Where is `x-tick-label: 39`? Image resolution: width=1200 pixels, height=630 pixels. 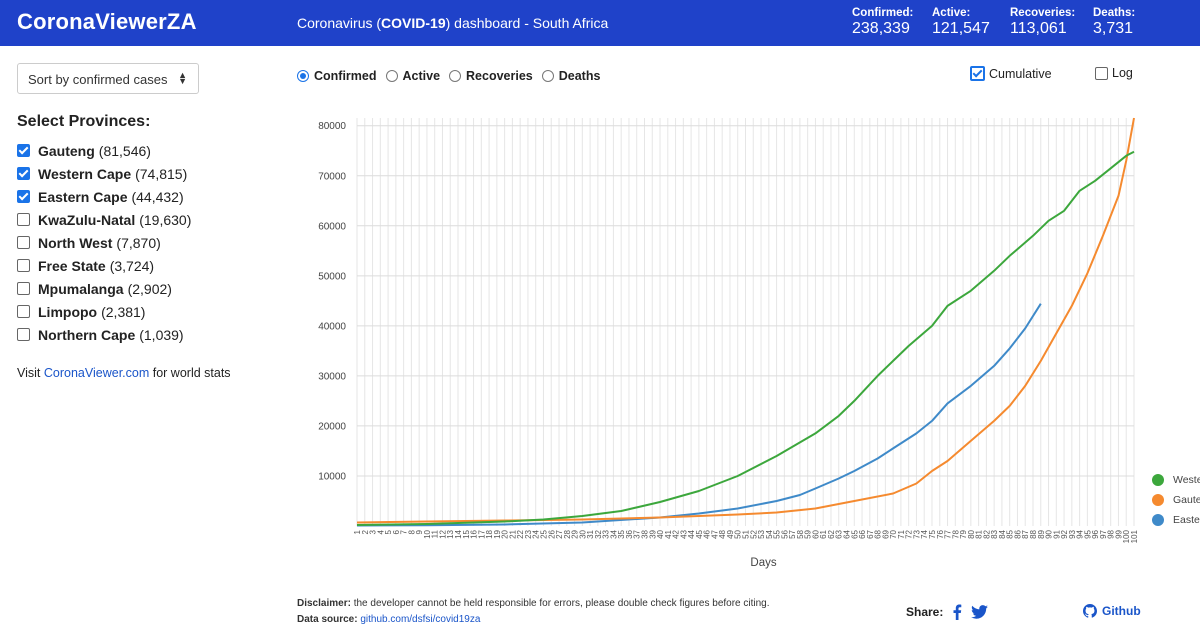 x-tick-label: 39 is located at coordinates (652, 533).